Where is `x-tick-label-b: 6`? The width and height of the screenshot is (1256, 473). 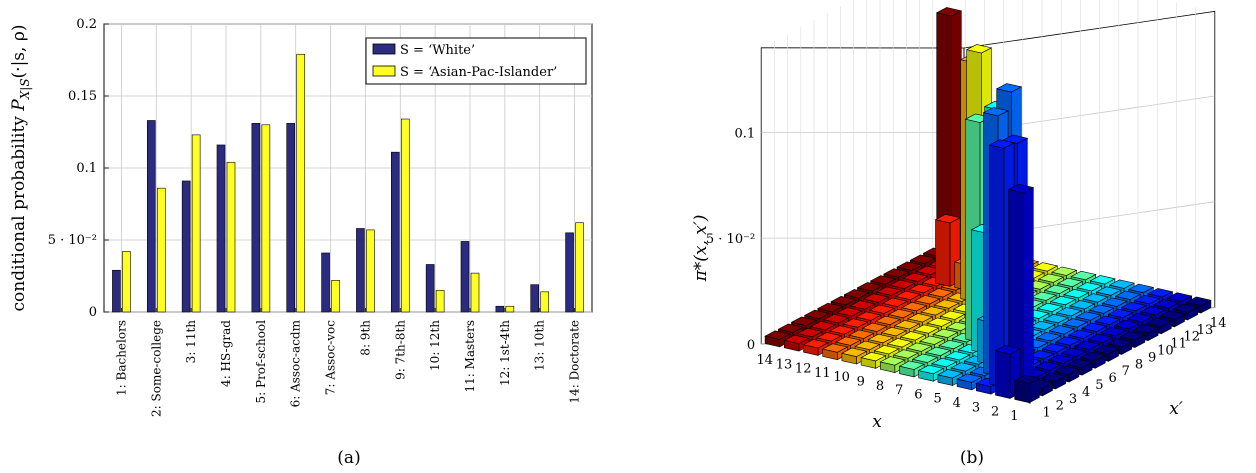 x-tick-label-b: 6 is located at coordinates (918, 394).